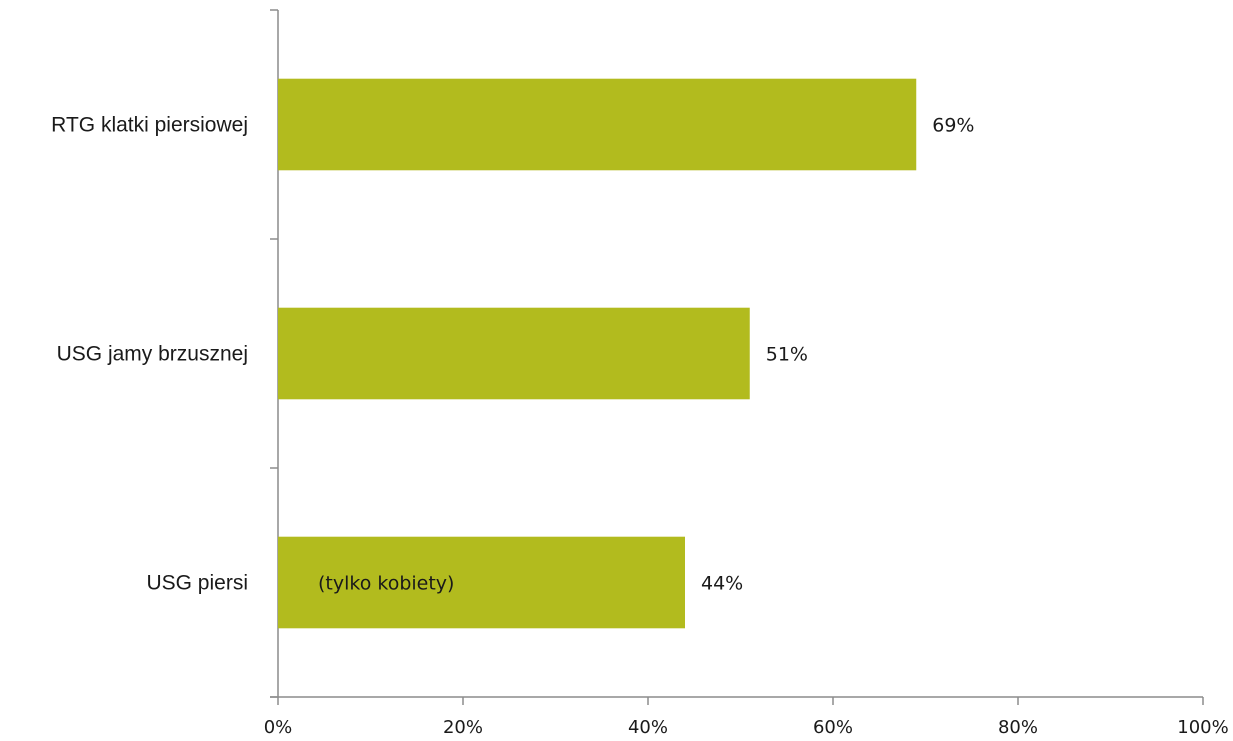  What do you see at coordinates (648, 727) in the screenshot?
I see `x-tick-label: 40%` at bounding box center [648, 727].